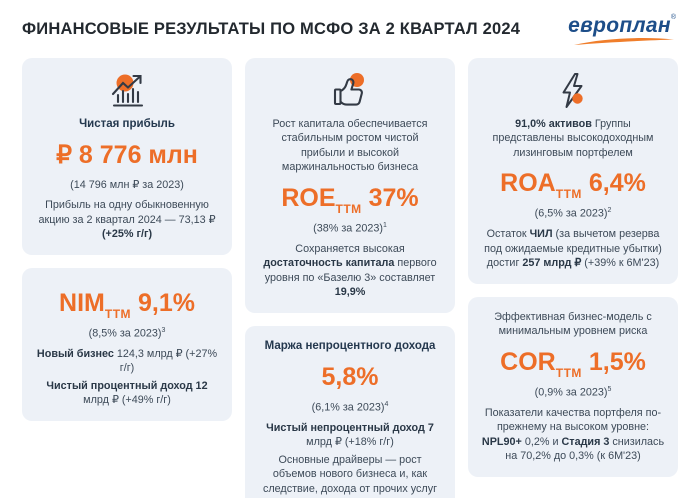 Image resolution: width=700 pixels, height=498 pixels. What do you see at coordinates (617, 183) in the screenshot?
I see `metric-value: 6,4%` at bounding box center [617, 183].